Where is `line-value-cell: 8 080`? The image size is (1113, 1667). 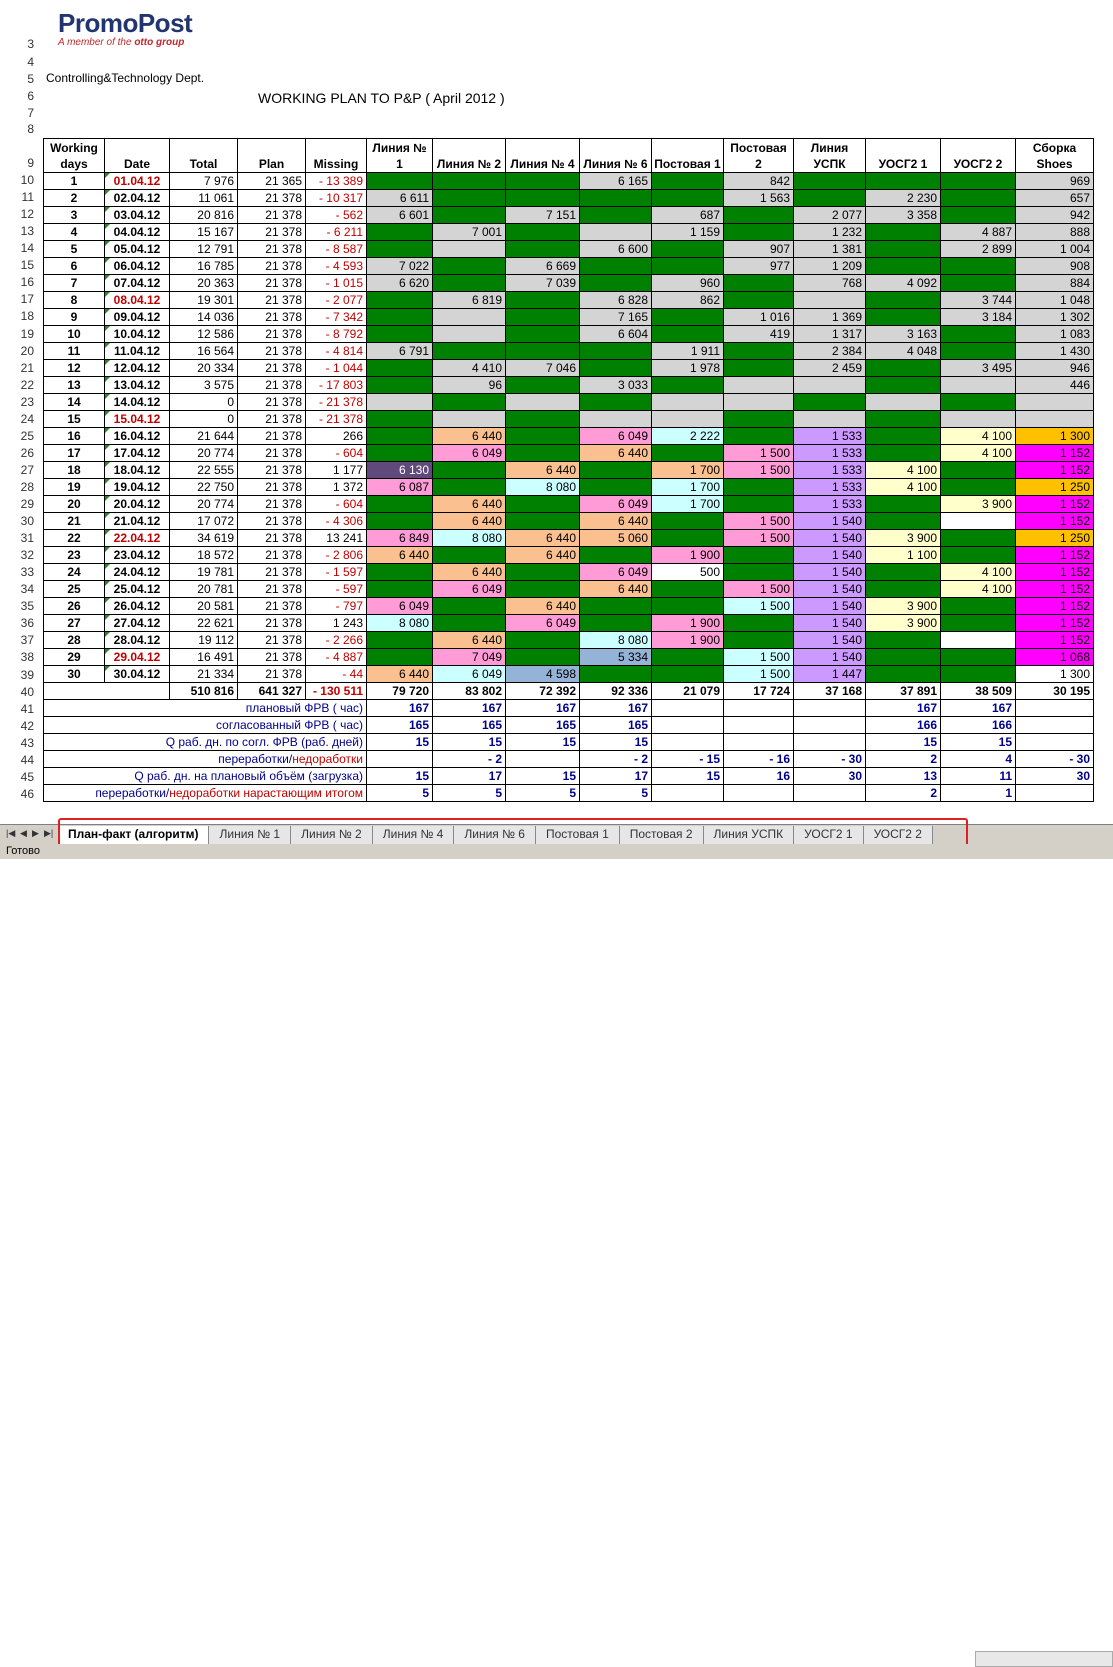
line-value-cell: 8 080 is located at coordinates (542, 487).